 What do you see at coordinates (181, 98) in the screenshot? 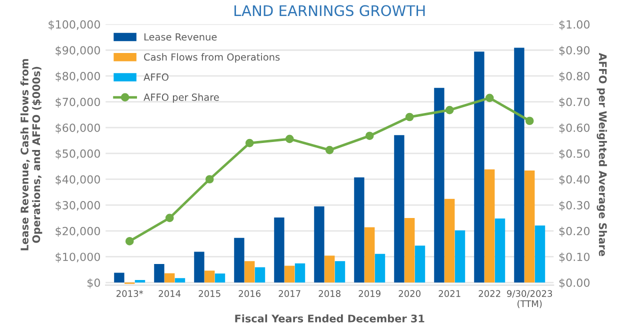
I see `legend-label: AFFO per Share` at bounding box center [181, 98].